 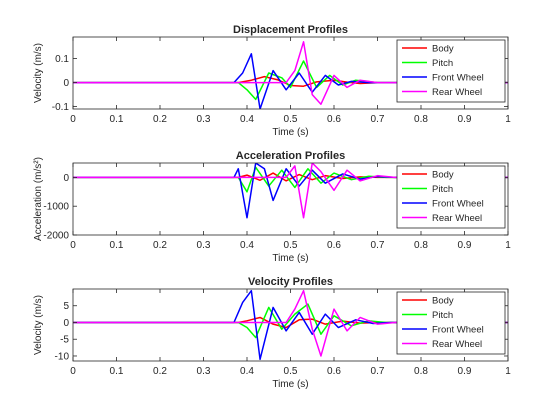 I want to click on chart-3-ytick-label: -10, so click(x=62, y=356).